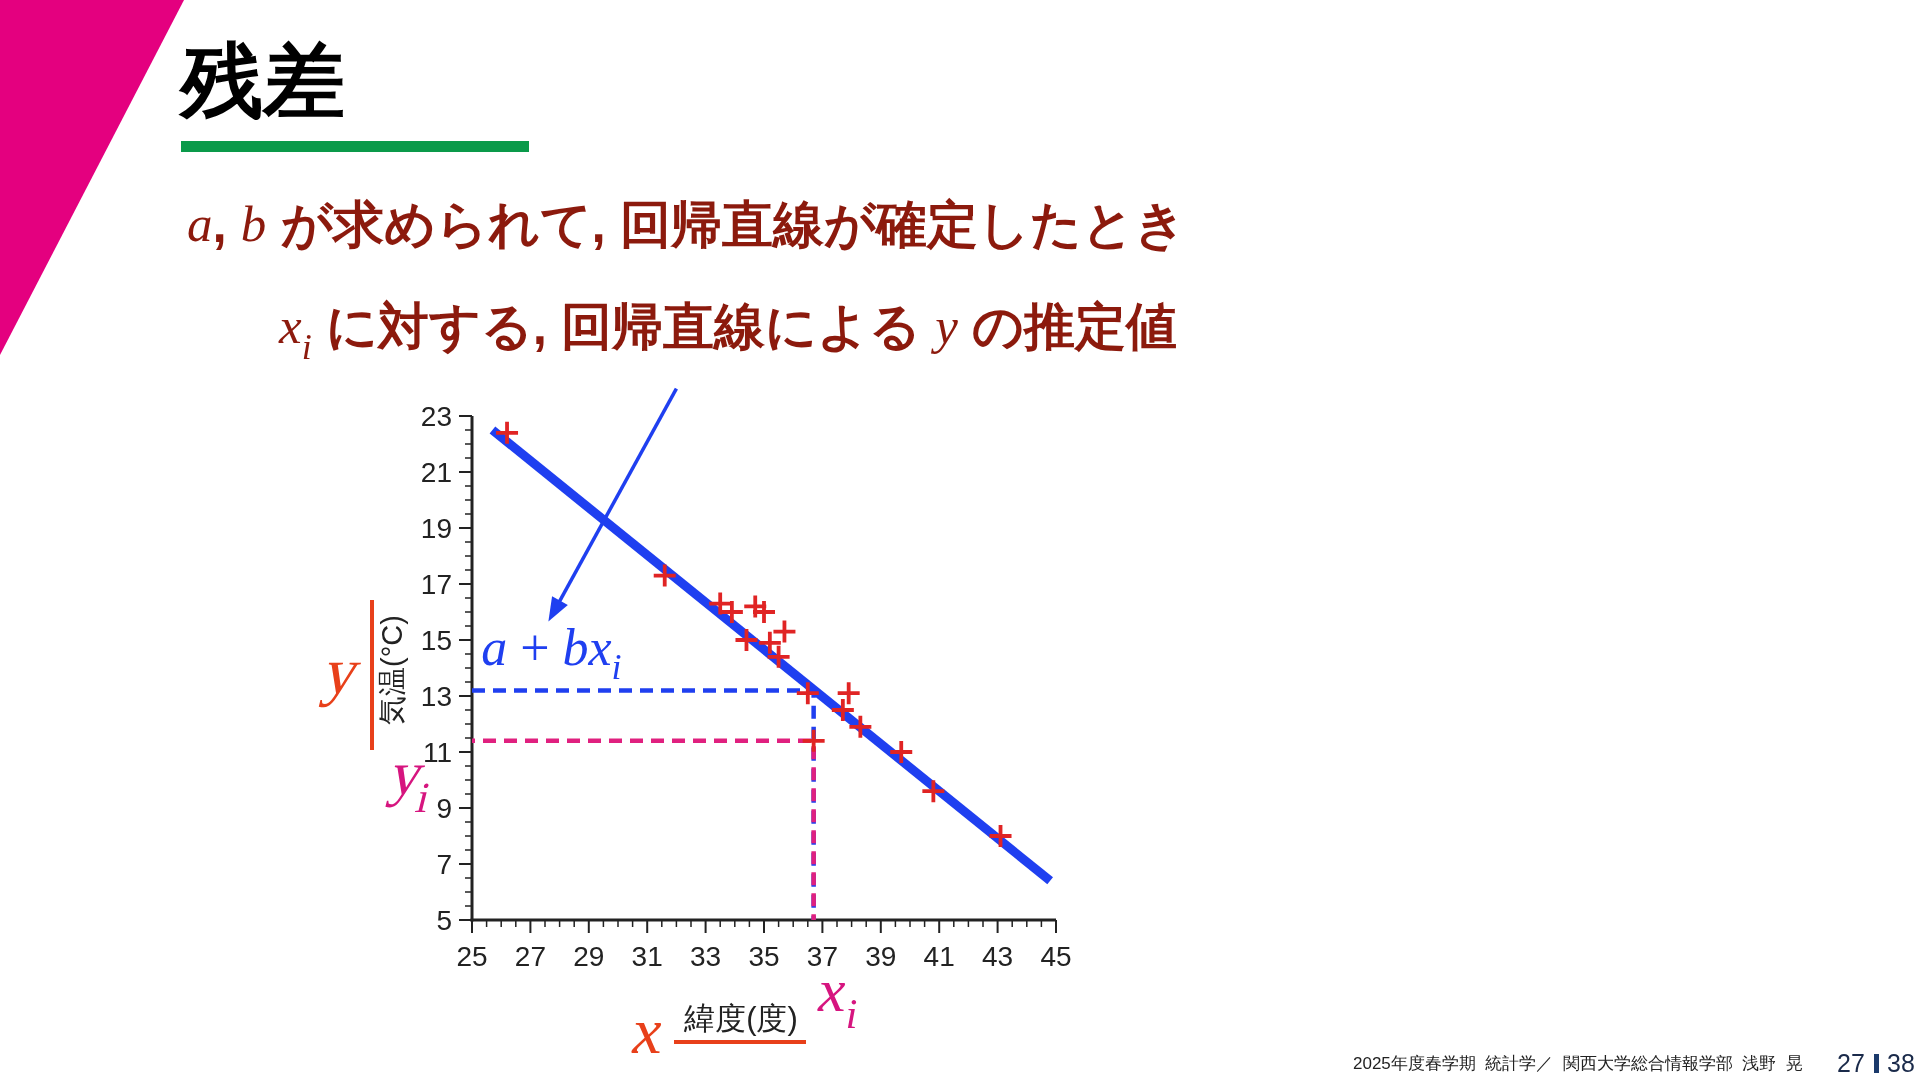 The width and height of the screenshot is (1920, 1080). What do you see at coordinates (647, 1030) in the screenshot?
I see `annotation: x` at bounding box center [647, 1030].